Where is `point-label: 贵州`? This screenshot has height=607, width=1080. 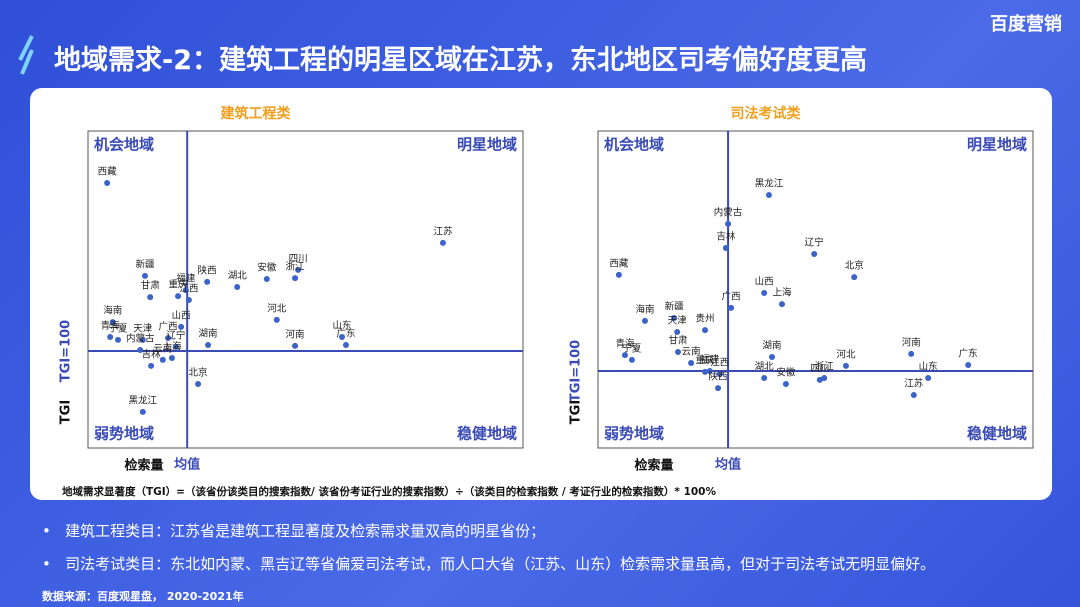
point-label: 贵州 is located at coordinates (705, 319).